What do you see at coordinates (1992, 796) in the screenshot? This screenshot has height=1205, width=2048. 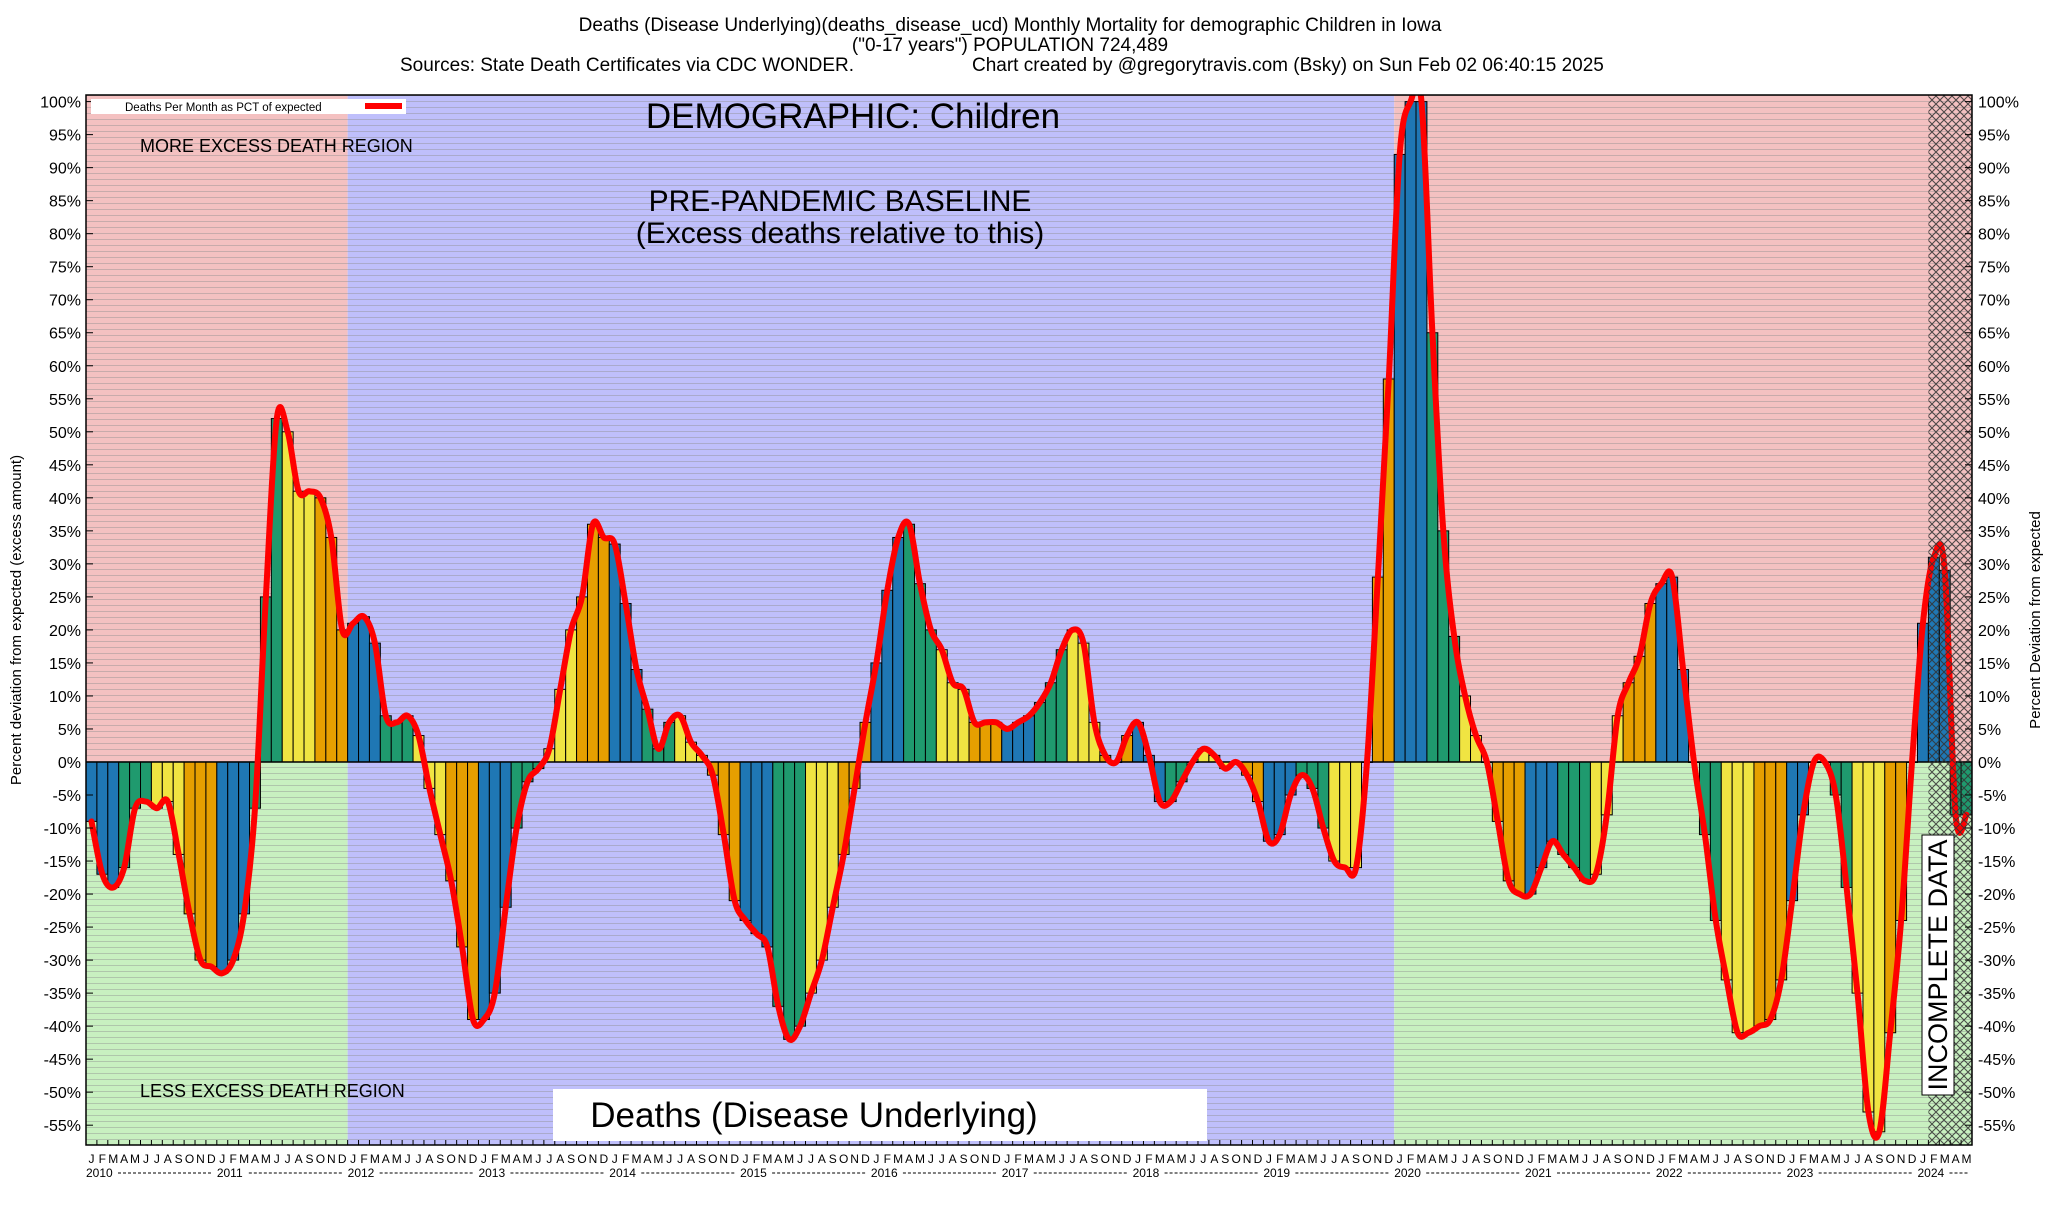 I see `y-tick-label-right: -5%` at bounding box center [1992, 796].